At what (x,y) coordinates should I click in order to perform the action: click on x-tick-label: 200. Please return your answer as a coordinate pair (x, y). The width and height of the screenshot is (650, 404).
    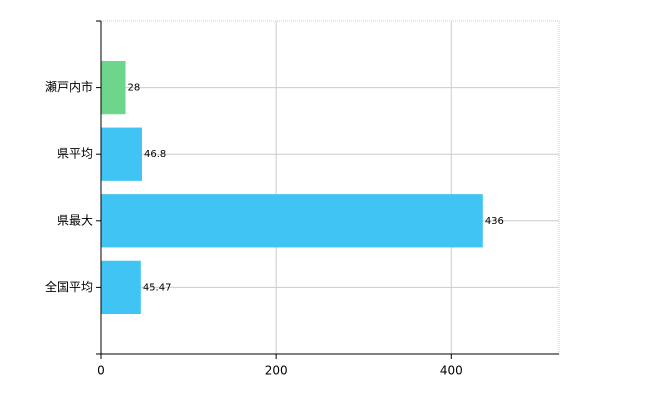
    Looking at the image, I should click on (276, 371).